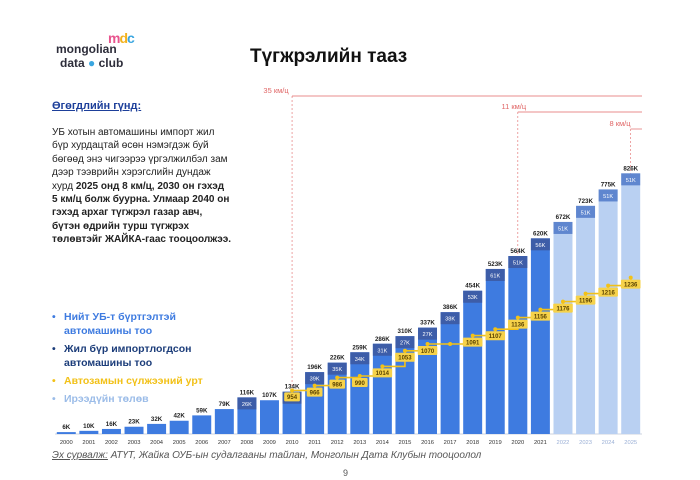  I want to click on x-tick-label: 2020, so click(517, 443).